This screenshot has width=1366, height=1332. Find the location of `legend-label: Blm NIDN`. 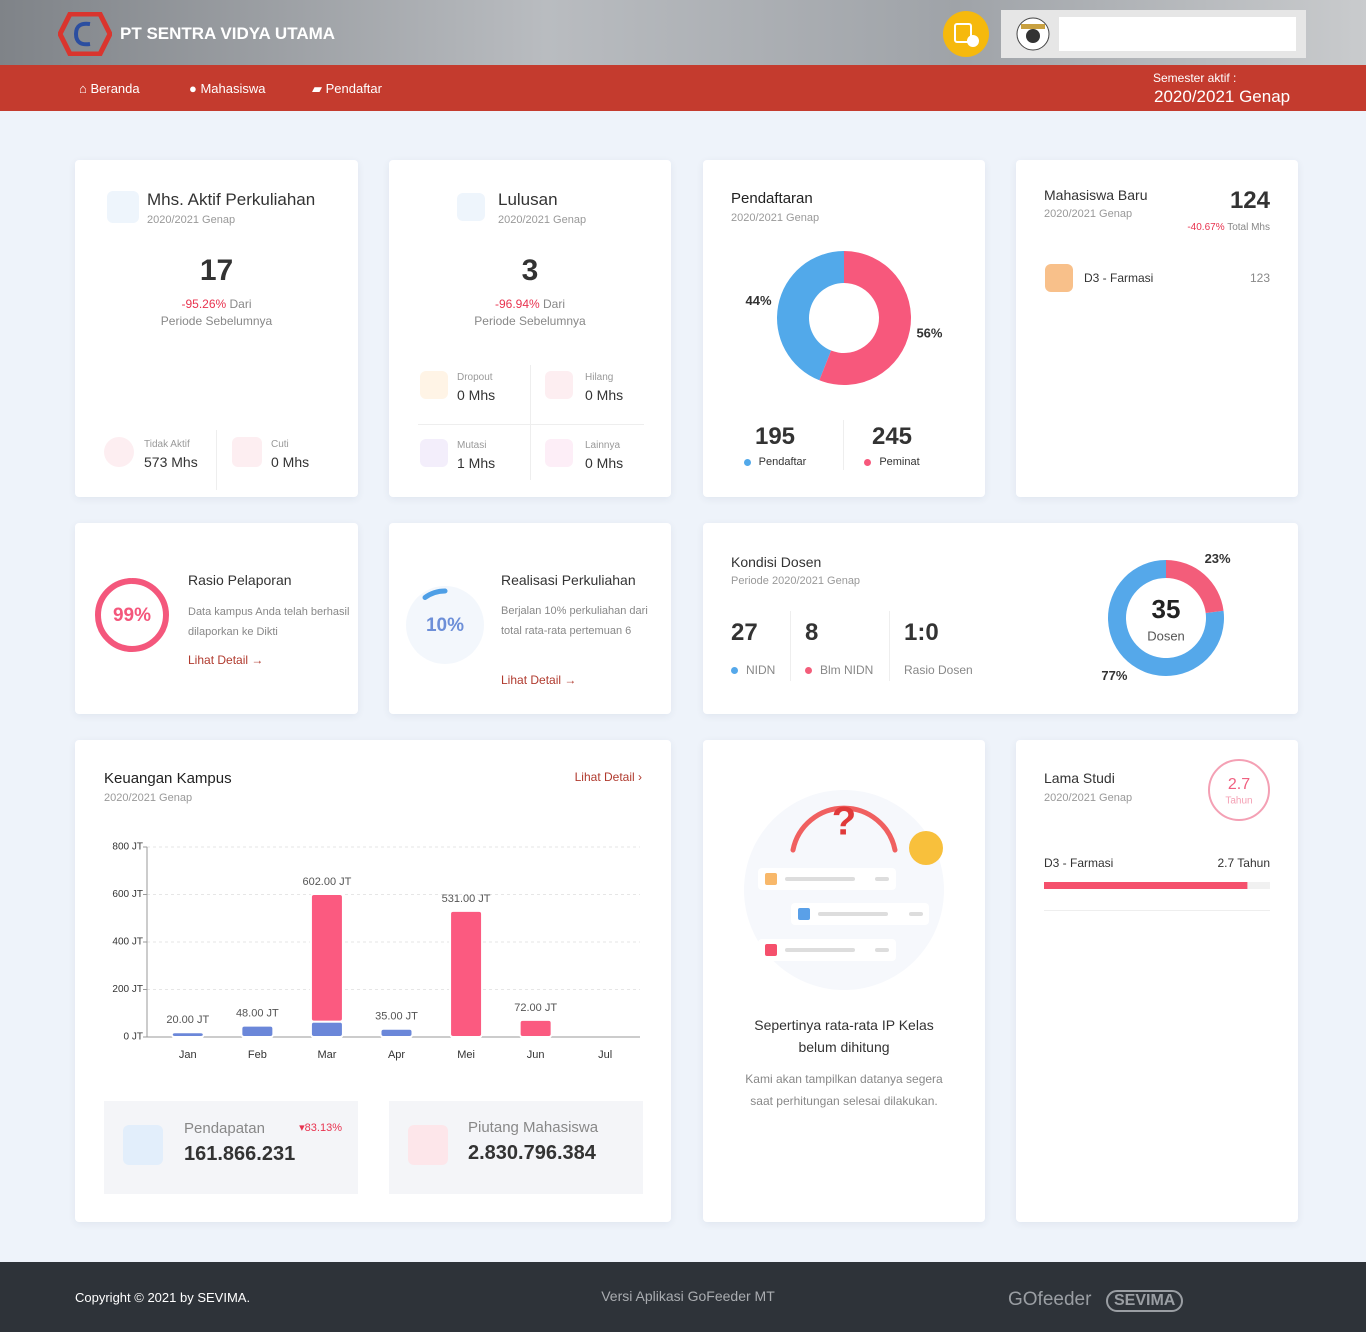

legend-label: Blm NIDN is located at coordinates (847, 670).